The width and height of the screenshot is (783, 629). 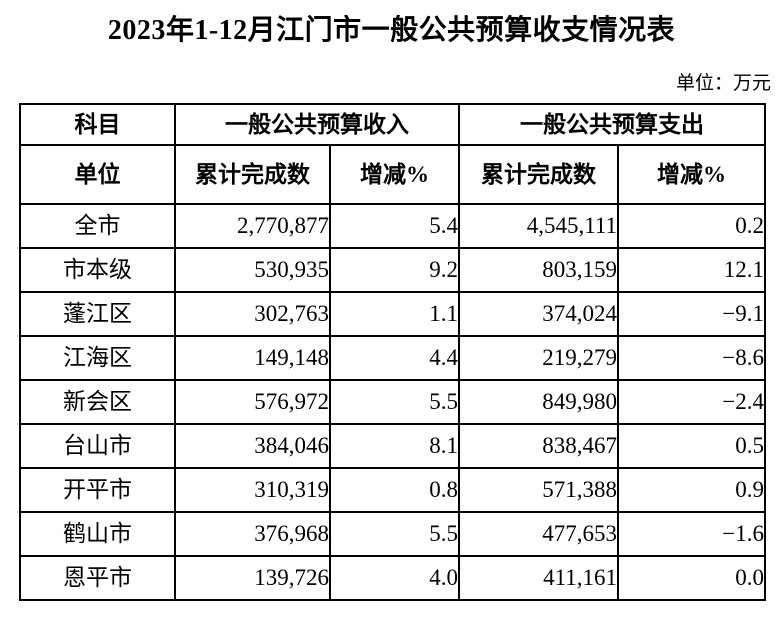 What do you see at coordinates (691, 533) in the screenshot?
I see `expenditure-change-cell: −1.6` at bounding box center [691, 533].